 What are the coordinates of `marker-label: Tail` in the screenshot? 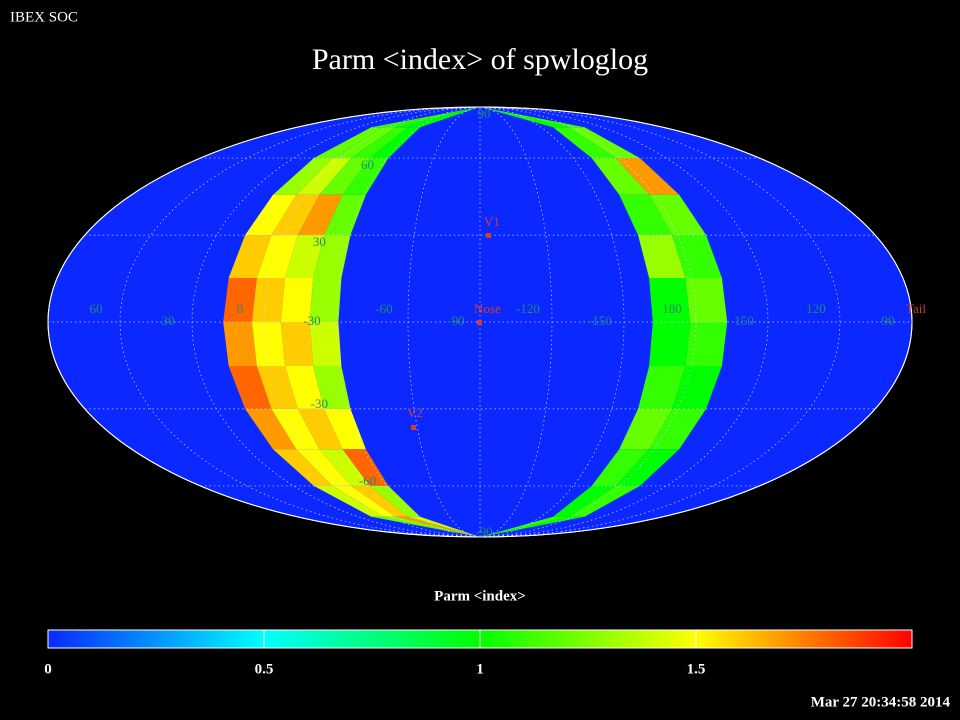 It's located at (916, 308).